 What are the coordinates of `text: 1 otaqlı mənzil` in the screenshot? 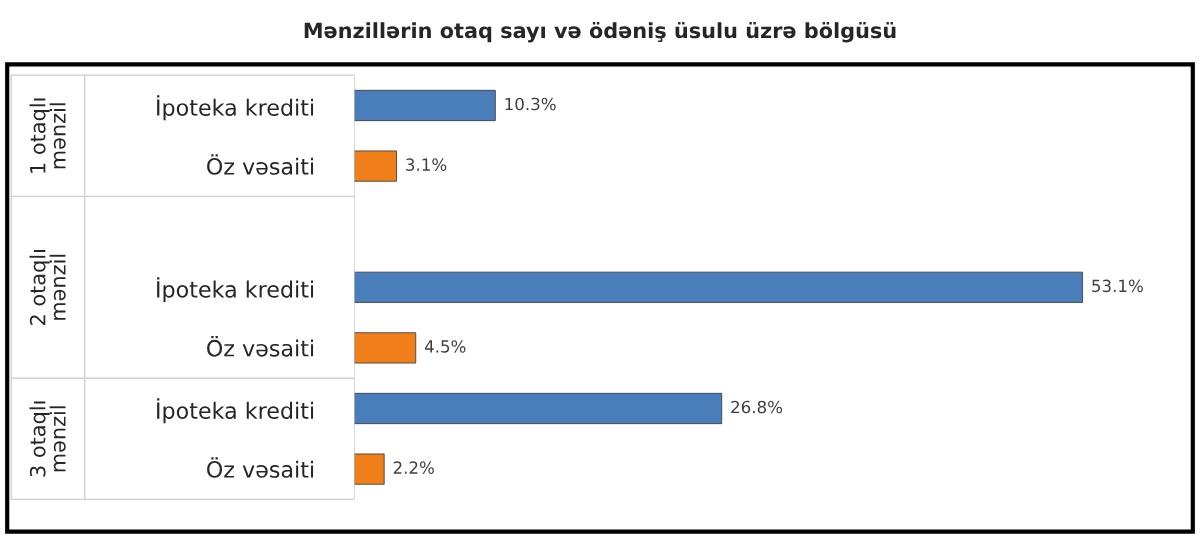 It's located at (47, 135).